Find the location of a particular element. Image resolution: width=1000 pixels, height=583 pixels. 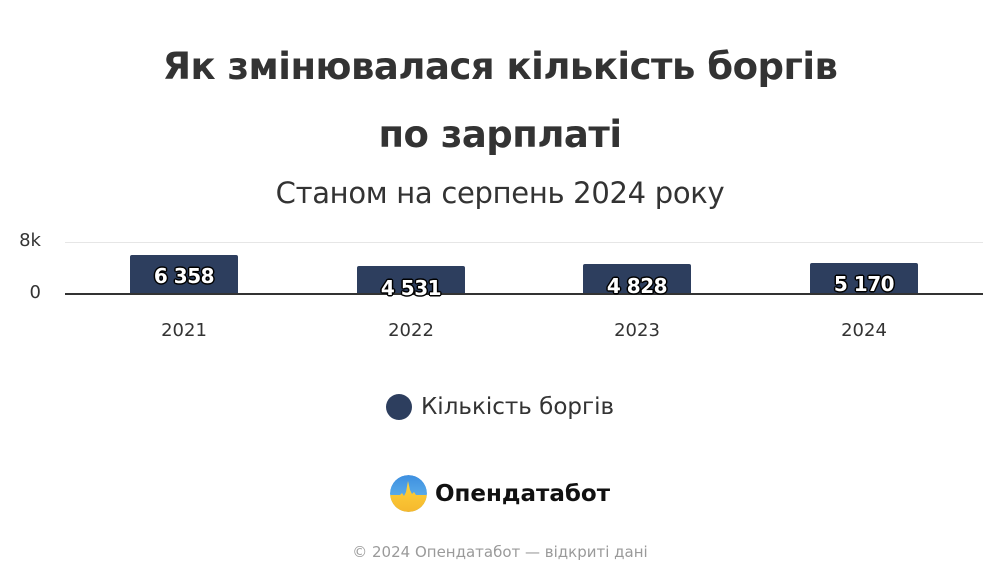

chart-title-line-2: по зарплаті is located at coordinates (500, 134).